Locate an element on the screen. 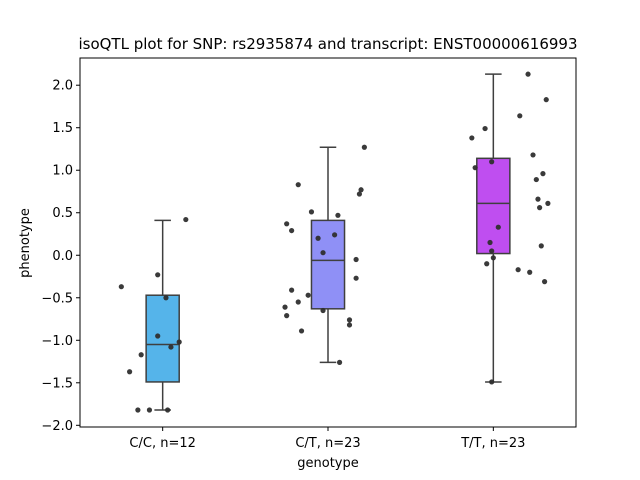  y-tick-label: −1.0 is located at coordinates (57, 341).